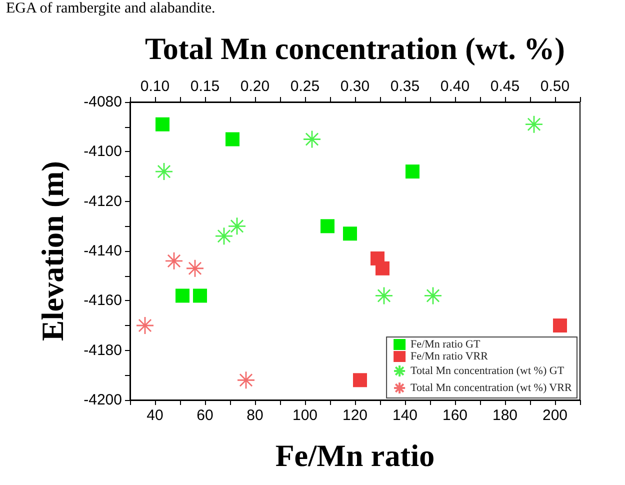 The width and height of the screenshot is (625, 485). I want to click on x-tick-label: 100, so click(305, 415).